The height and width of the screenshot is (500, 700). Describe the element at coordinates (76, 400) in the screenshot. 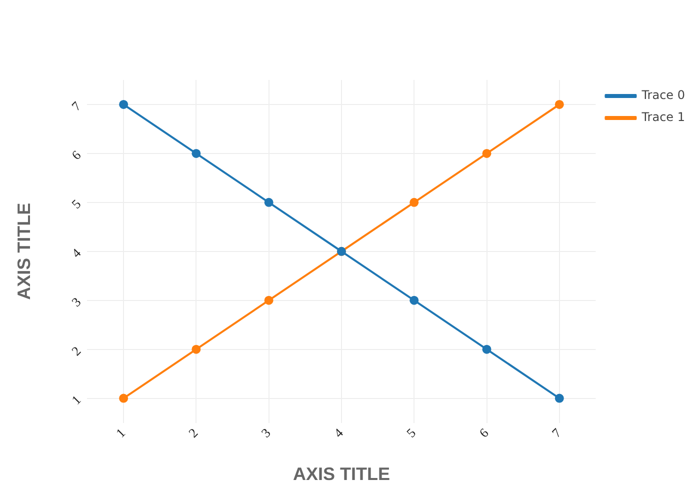

I see `y-tick-label: 1` at that location.